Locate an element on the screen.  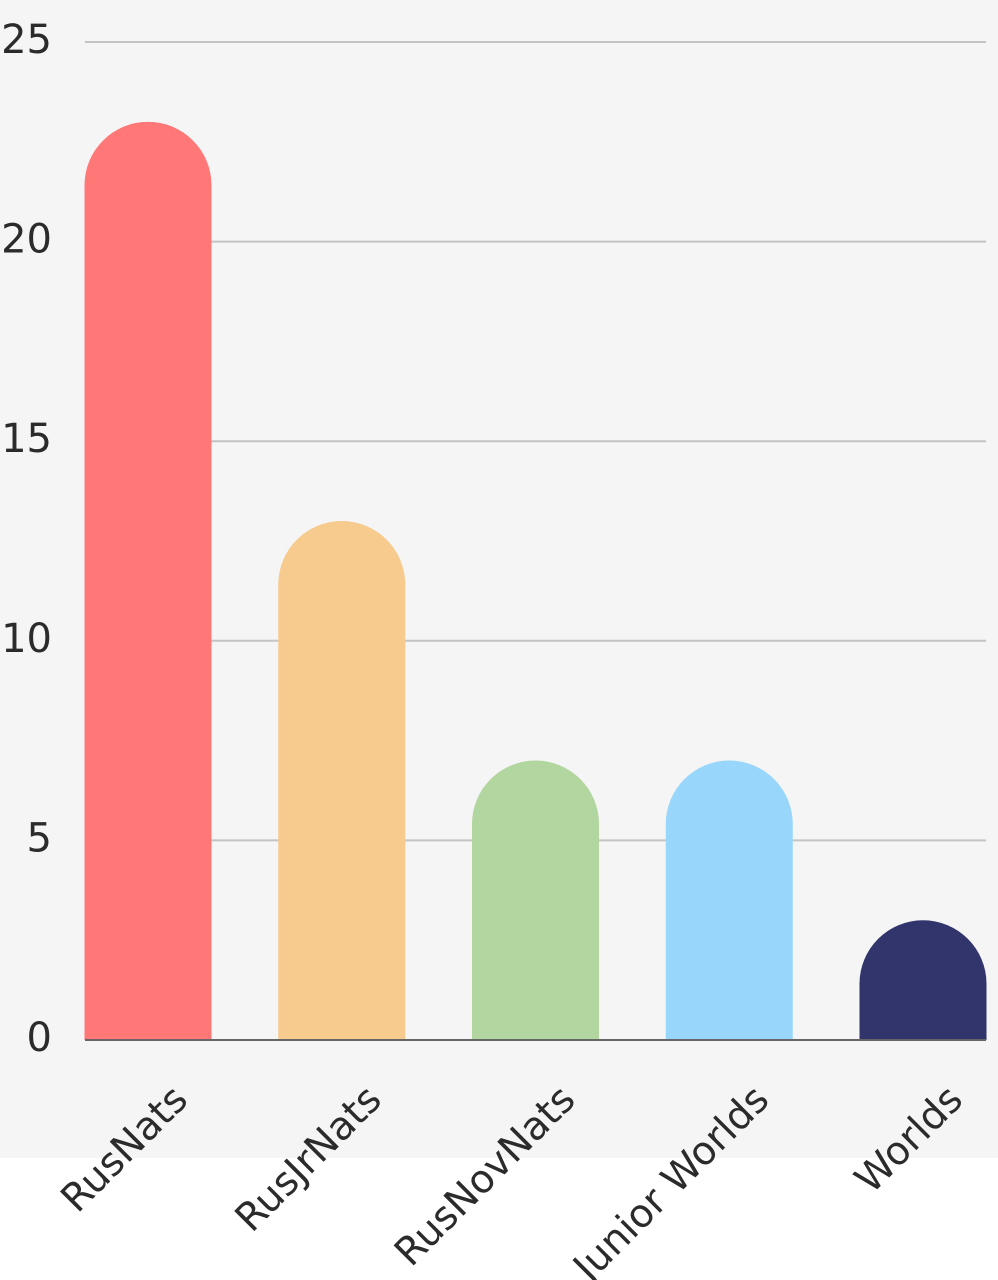
y-axis-tick-labels: 0 5 10 15 20 25 is located at coordinates (26, 539).